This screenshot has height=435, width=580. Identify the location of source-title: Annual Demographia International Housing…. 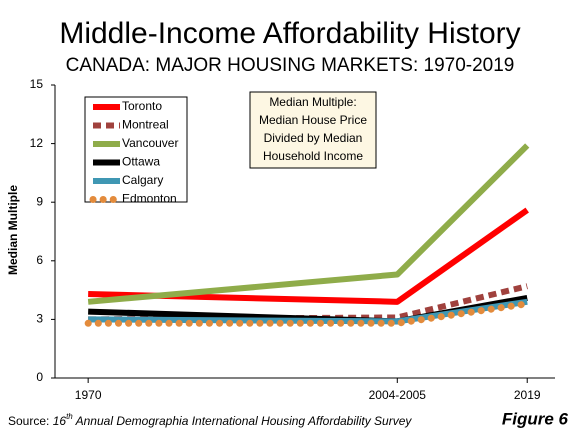
(243, 421).